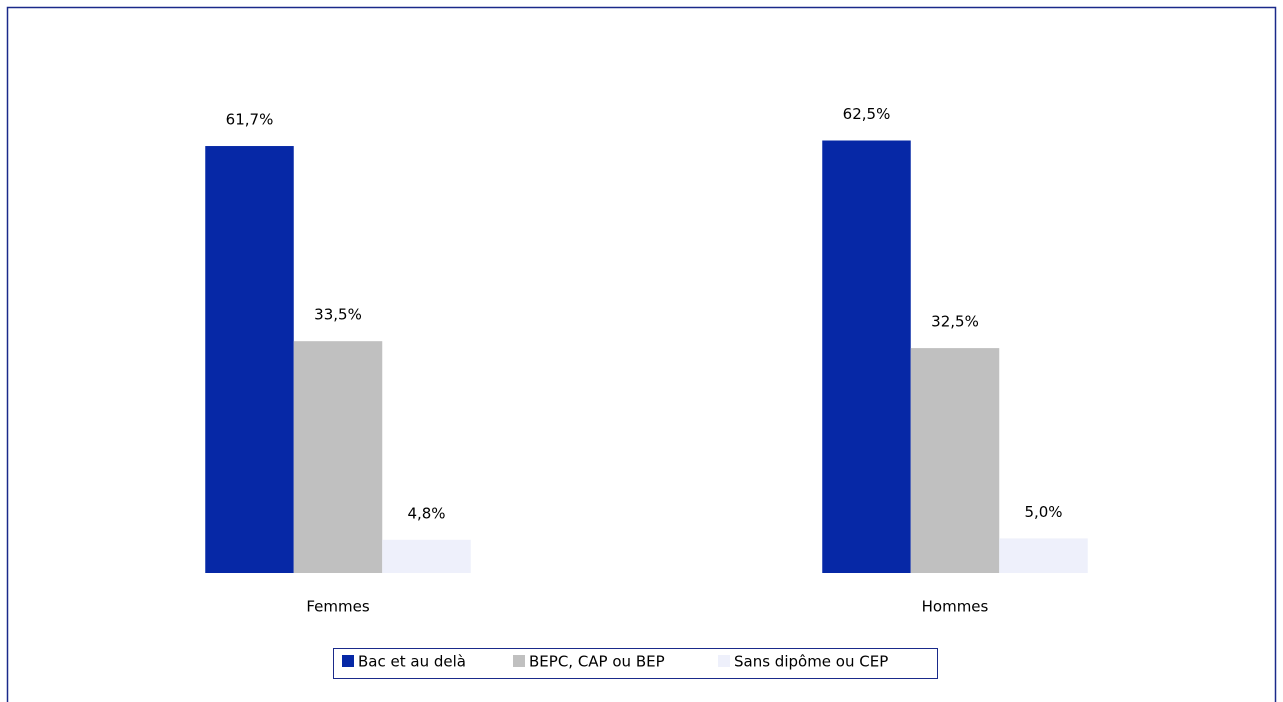  What do you see at coordinates (955, 607) in the screenshot?
I see `x-tick-label: Hommes` at bounding box center [955, 607].